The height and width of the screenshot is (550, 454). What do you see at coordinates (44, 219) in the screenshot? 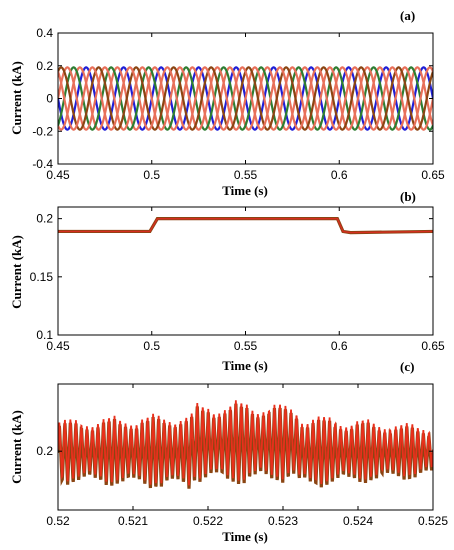
I see `panel-b-ytick-label: 0.2` at bounding box center [44, 219].